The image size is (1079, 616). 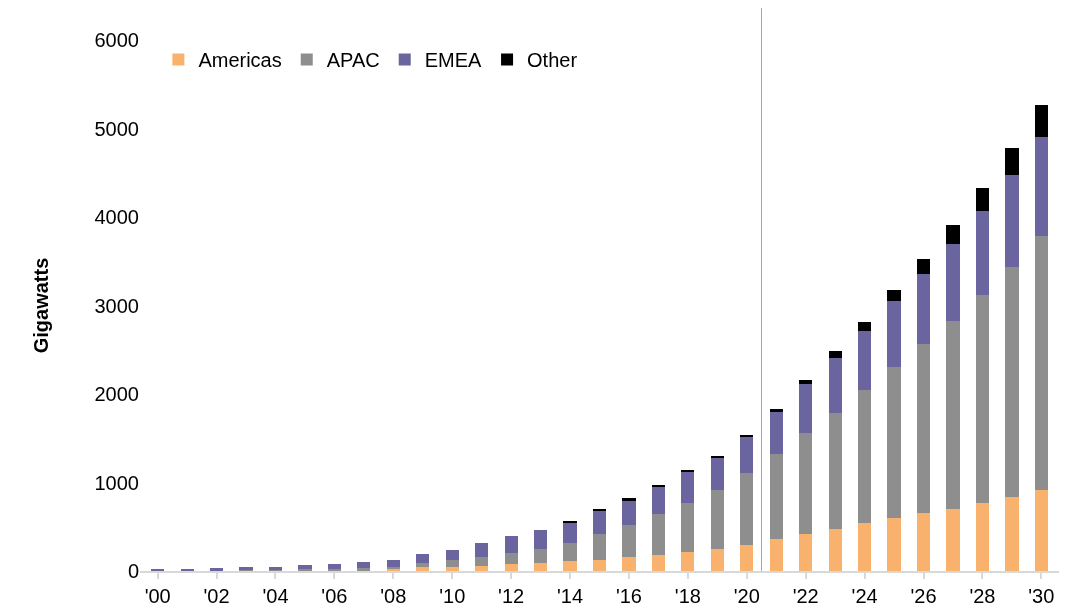 What do you see at coordinates (923, 596) in the screenshot?
I see `x-tick-label: '26` at bounding box center [923, 596].